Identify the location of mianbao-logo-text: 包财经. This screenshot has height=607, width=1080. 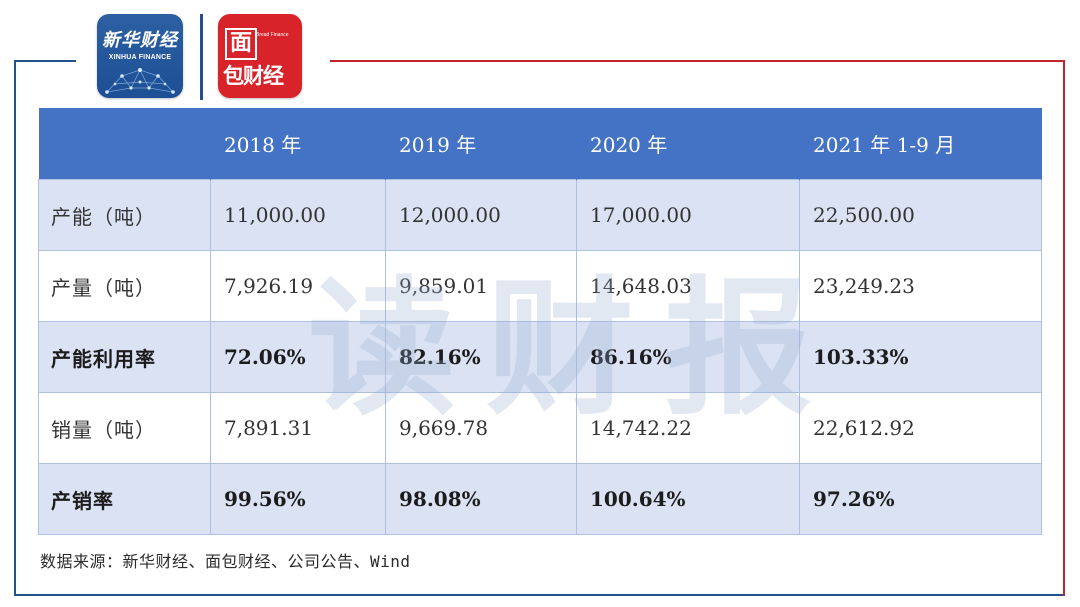
(253, 76).